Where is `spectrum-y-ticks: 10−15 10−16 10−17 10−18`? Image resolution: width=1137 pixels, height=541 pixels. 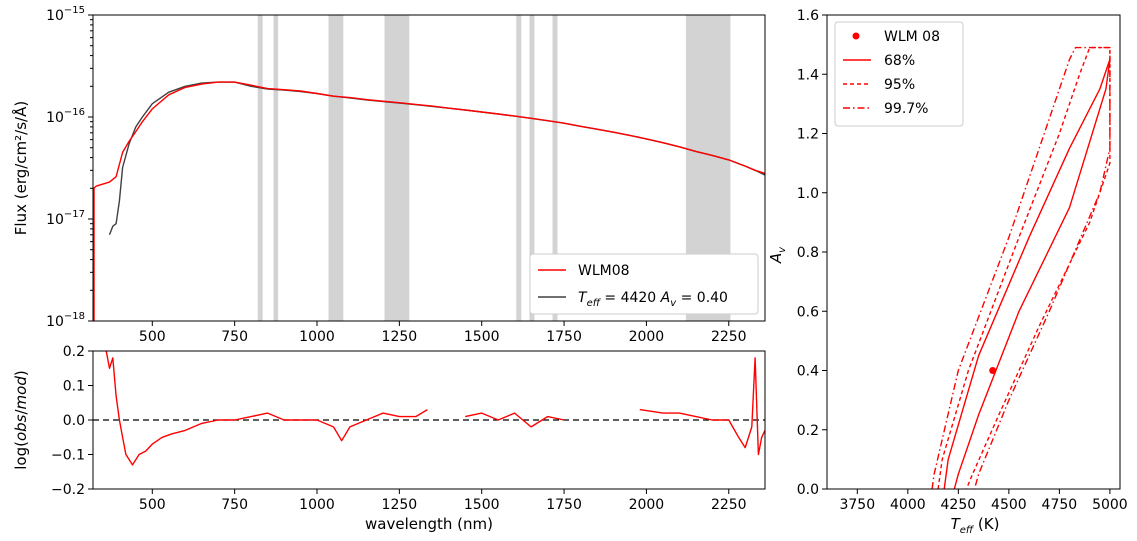
spectrum-y-ticks: 10−15 10−16 10−17 10−18 is located at coordinates (69, 167).